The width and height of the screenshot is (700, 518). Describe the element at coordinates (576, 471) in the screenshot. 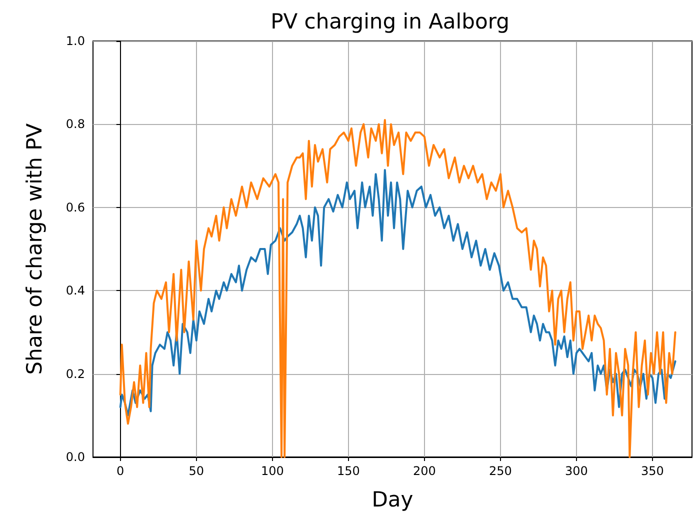

I see `x-tick-label: 300` at that location.